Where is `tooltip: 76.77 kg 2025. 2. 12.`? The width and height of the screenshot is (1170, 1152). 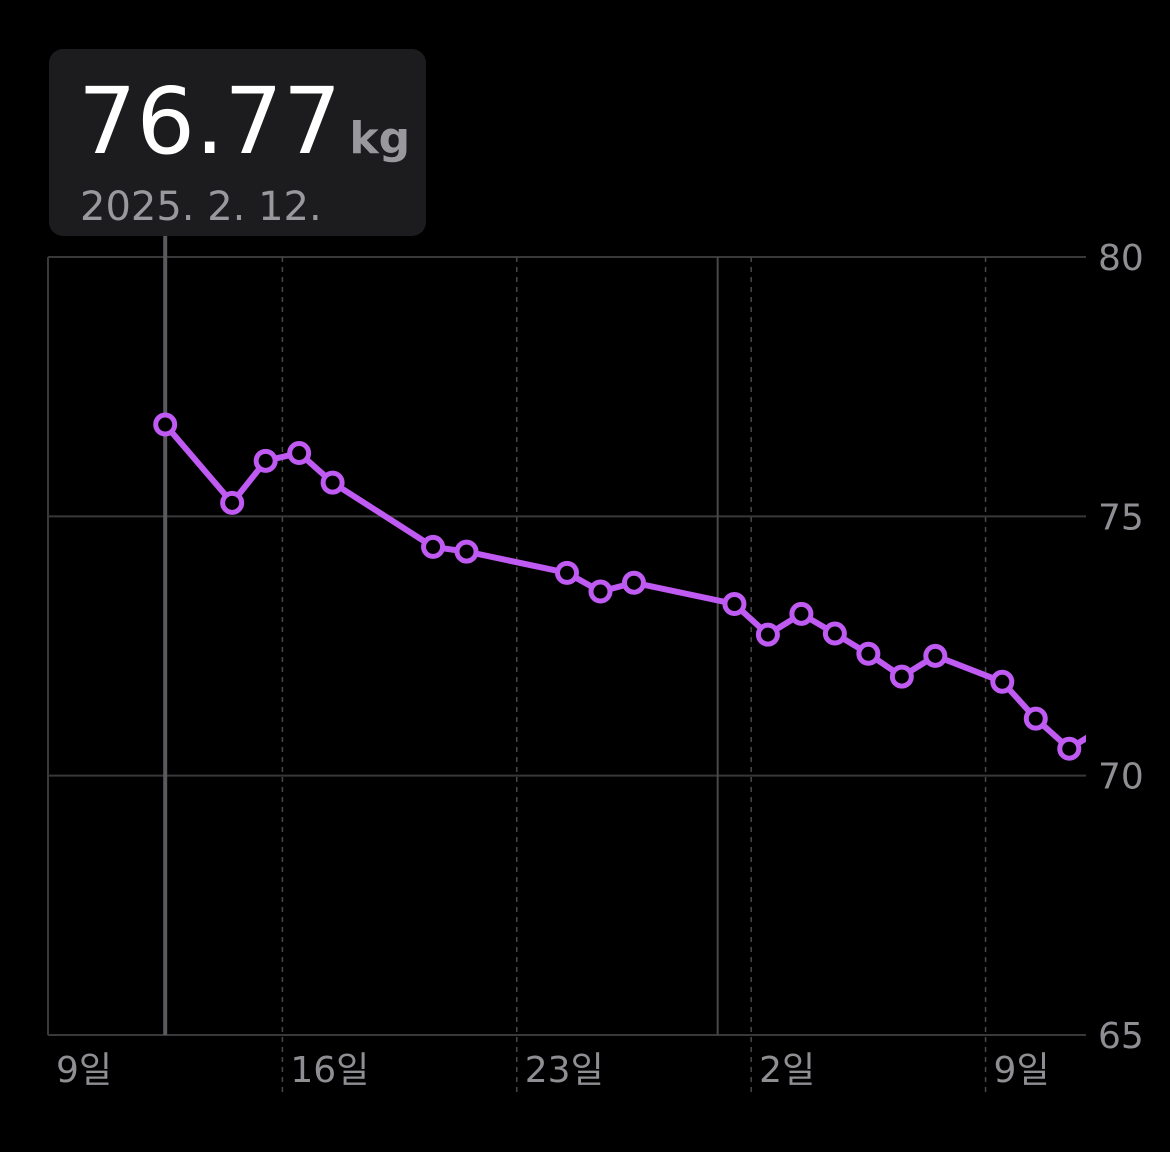 tooltip: 76.77 kg 2025. 2. 12. is located at coordinates (237, 142).